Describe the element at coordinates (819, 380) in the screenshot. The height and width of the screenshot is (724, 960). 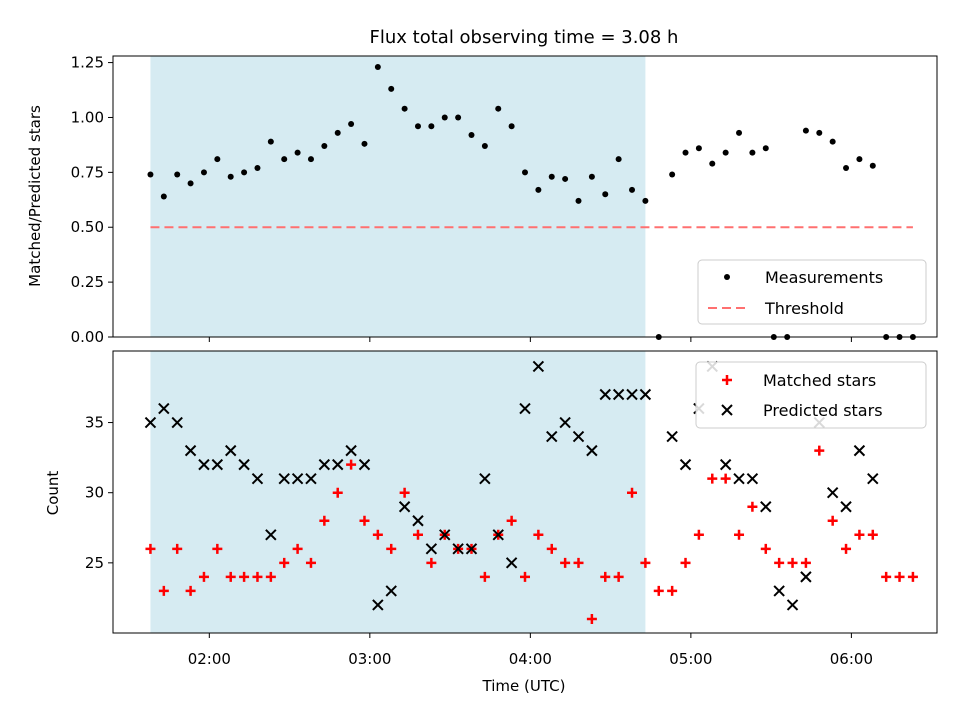
I see `legend-matched-label: Matched stars` at that location.